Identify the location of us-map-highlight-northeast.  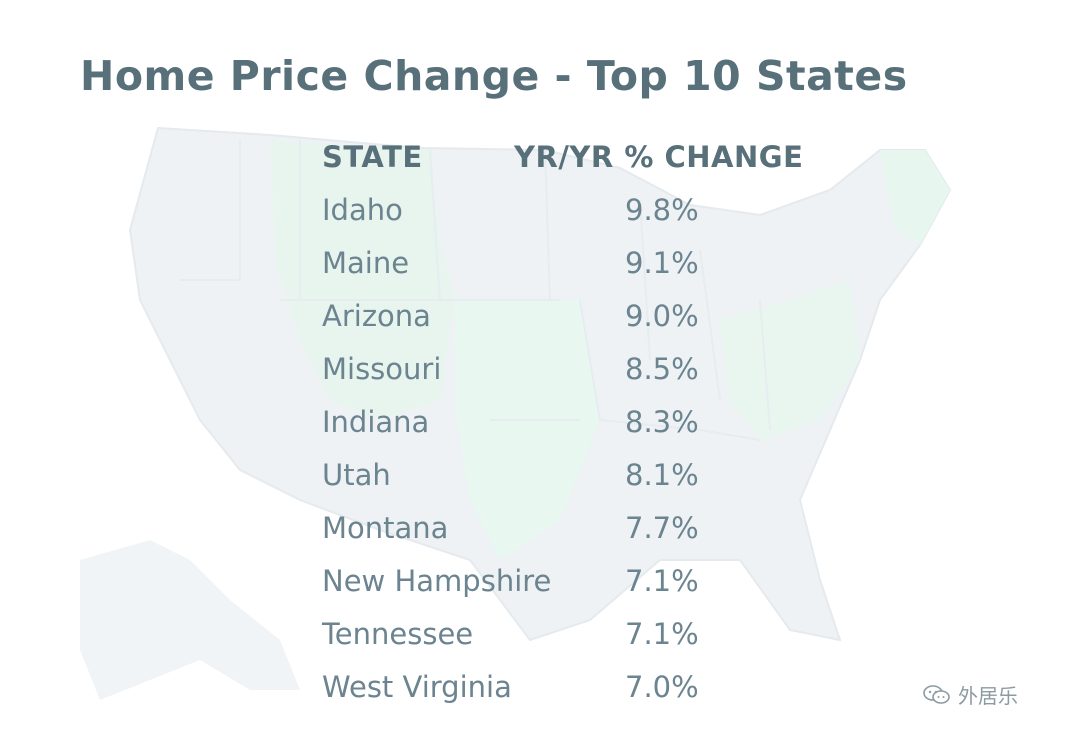
(915, 197).